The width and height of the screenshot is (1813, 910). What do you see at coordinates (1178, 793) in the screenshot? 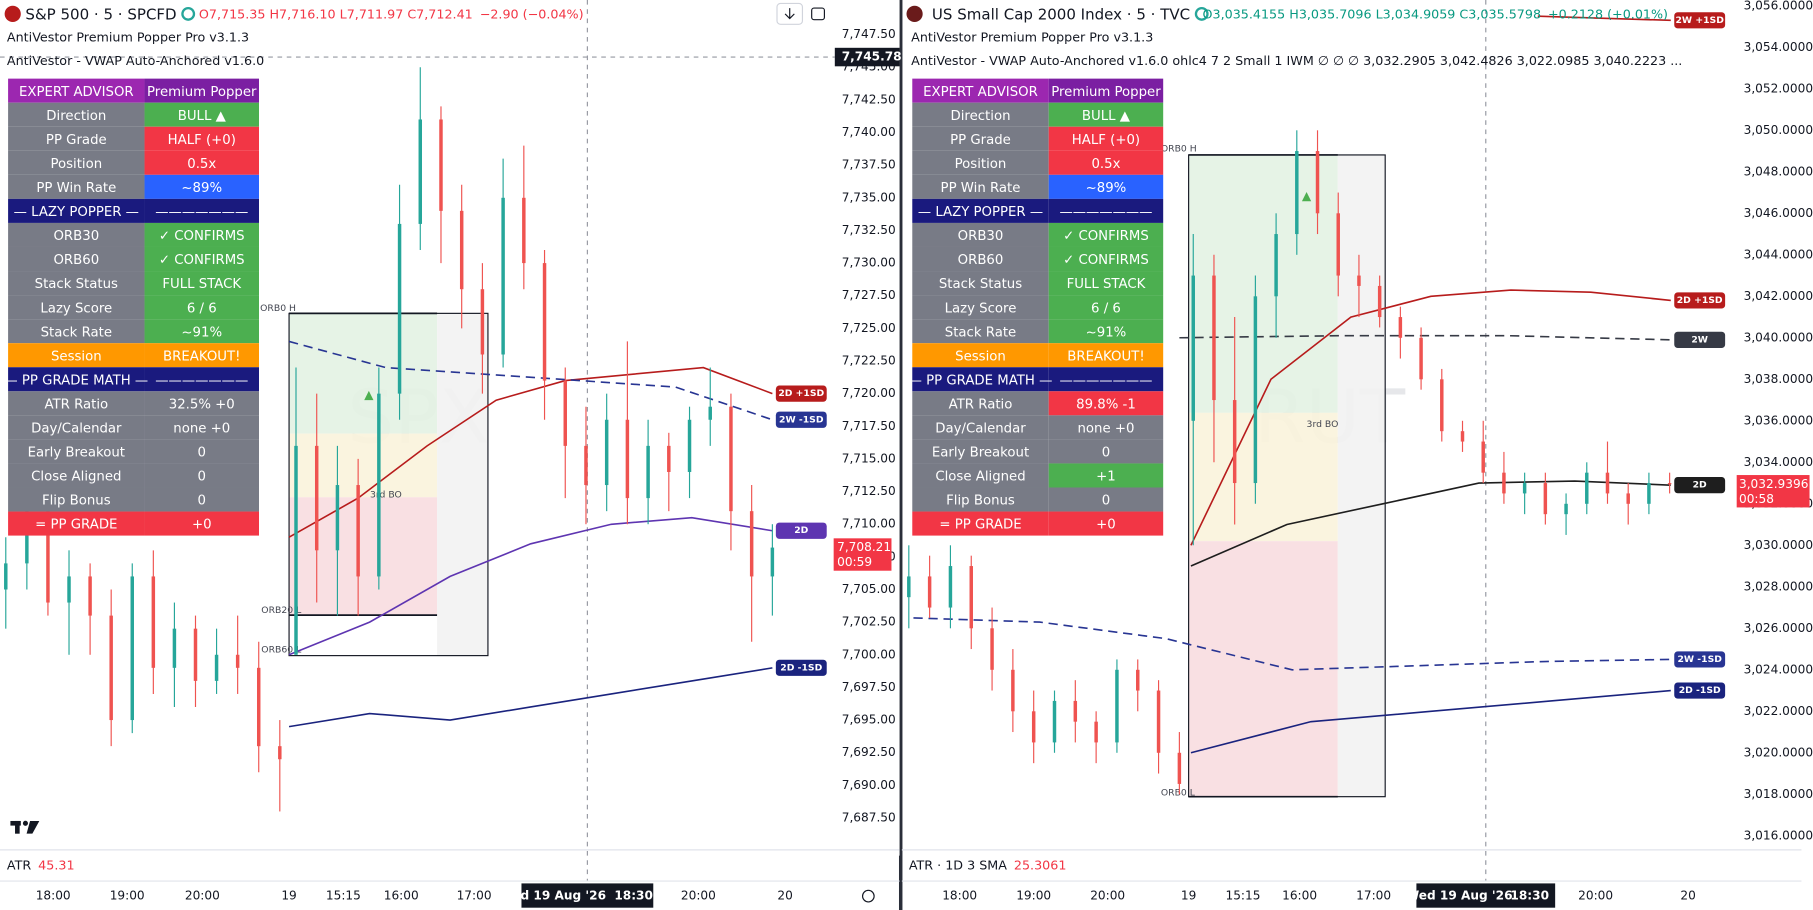
I see `orb-label: ORB0 L` at bounding box center [1178, 793].